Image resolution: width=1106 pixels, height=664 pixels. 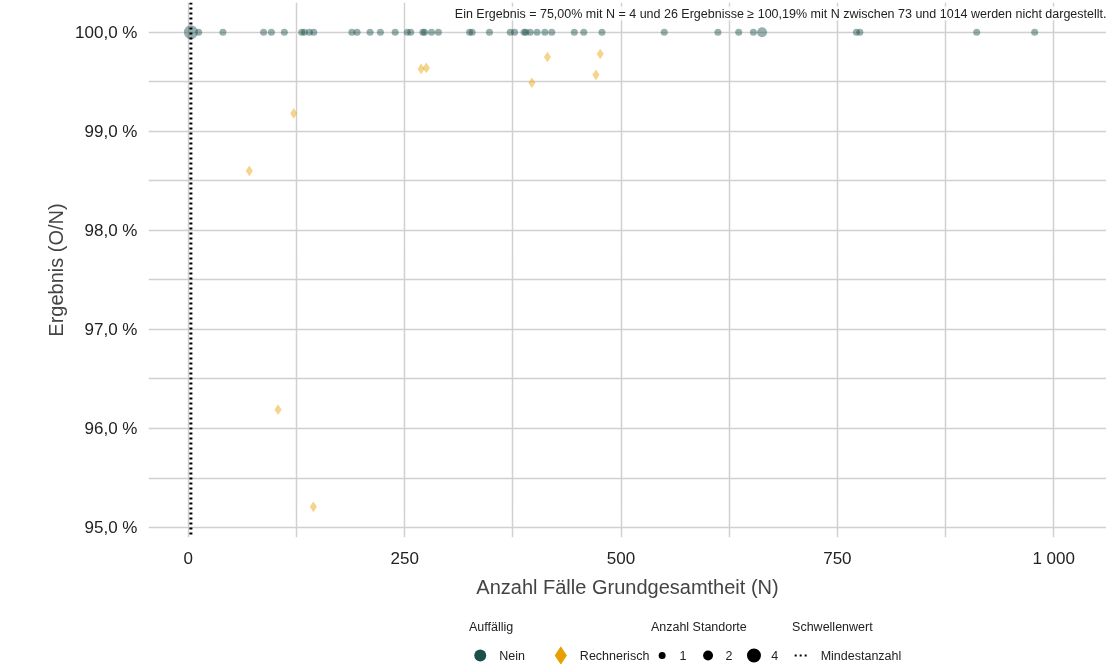 I want to click on y-tick-label: 96,0 %, so click(x=111, y=429).